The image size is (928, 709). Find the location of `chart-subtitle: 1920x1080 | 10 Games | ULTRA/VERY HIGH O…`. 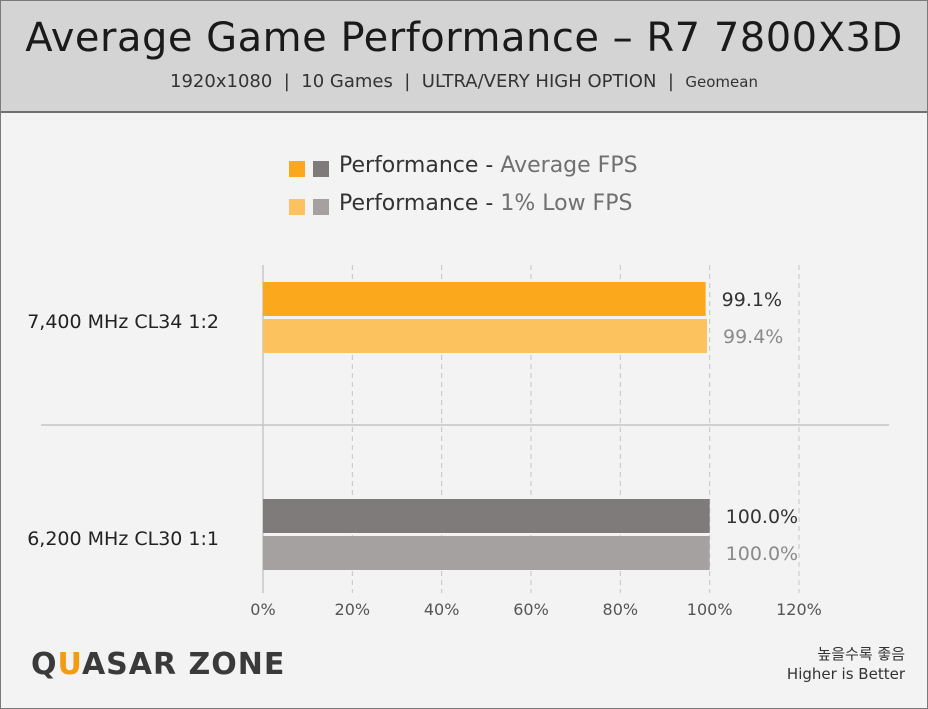

chart-subtitle: 1920x1080 | 10 Games | ULTRA/VERY HIGH O… is located at coordinates (464, 81).